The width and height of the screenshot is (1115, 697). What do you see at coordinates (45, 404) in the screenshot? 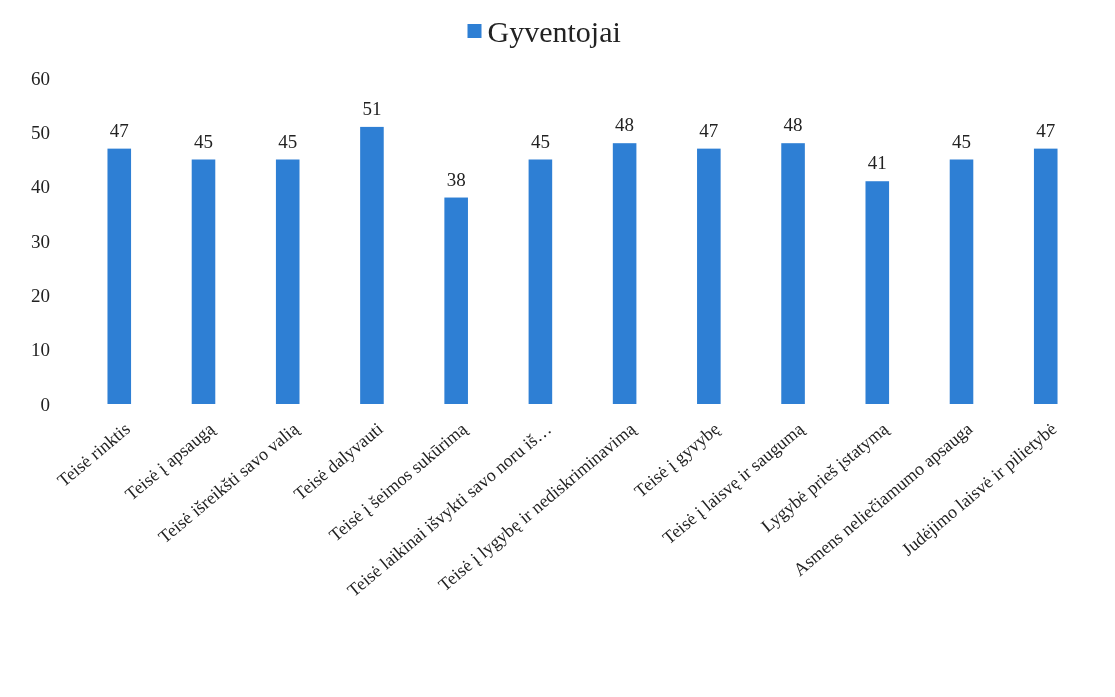
I see `y-tick-label: 0` at bounding box center [45, 404].